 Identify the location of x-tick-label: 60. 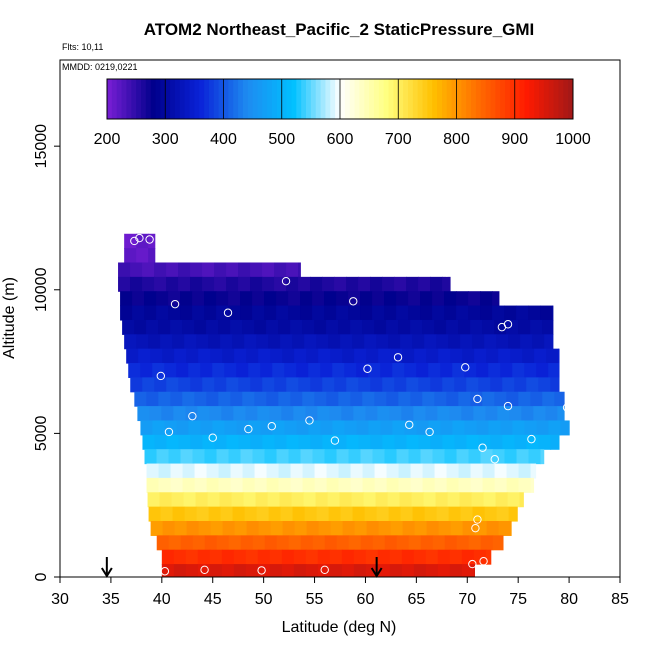
(366, 599).